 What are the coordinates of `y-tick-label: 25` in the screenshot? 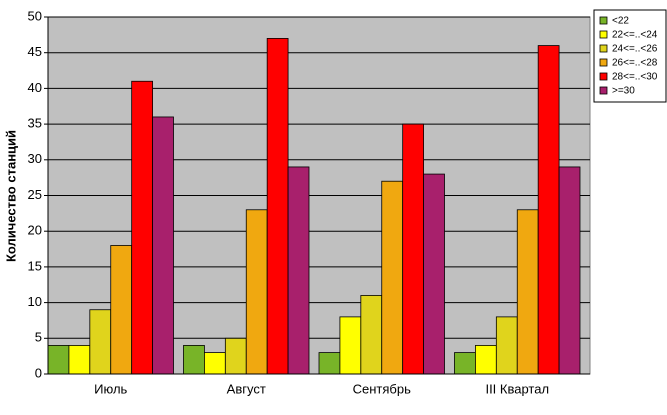 It's located at (35, 194).